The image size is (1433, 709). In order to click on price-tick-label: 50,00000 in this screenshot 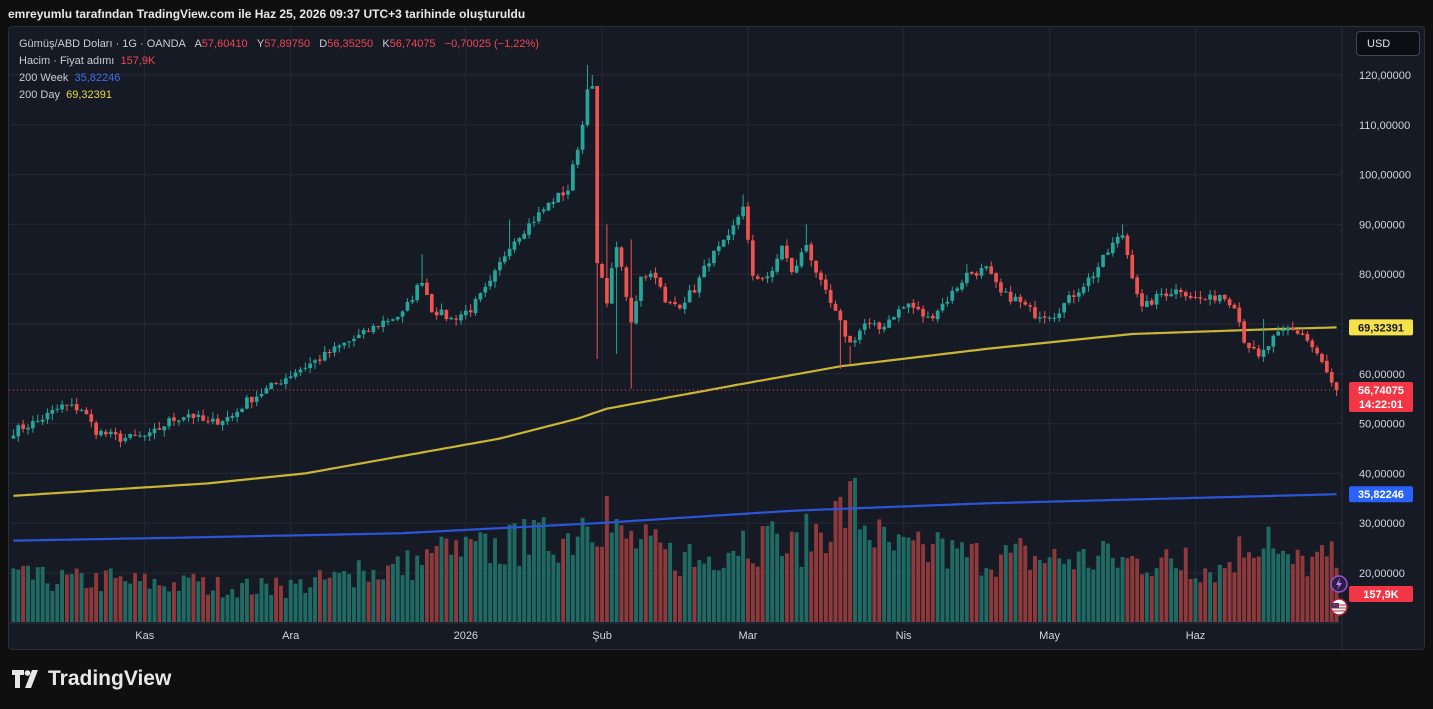, I will do `click(1382, 425)`.